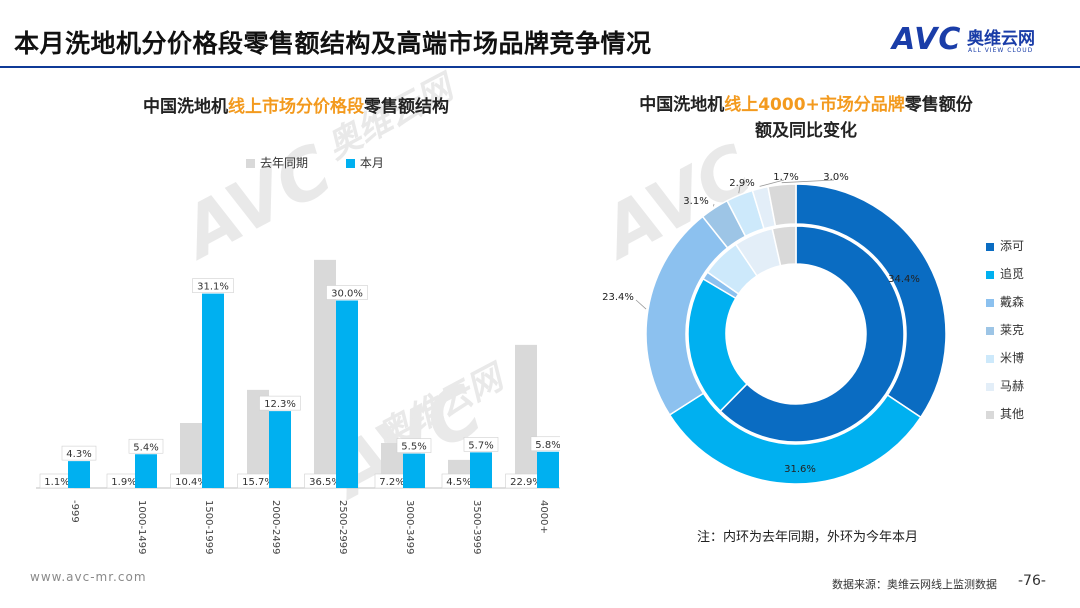  What do you see at coordinates (904, 279) in the screenshot?
I see `slice-label: 34.4%` at bounding box center [904, 279].